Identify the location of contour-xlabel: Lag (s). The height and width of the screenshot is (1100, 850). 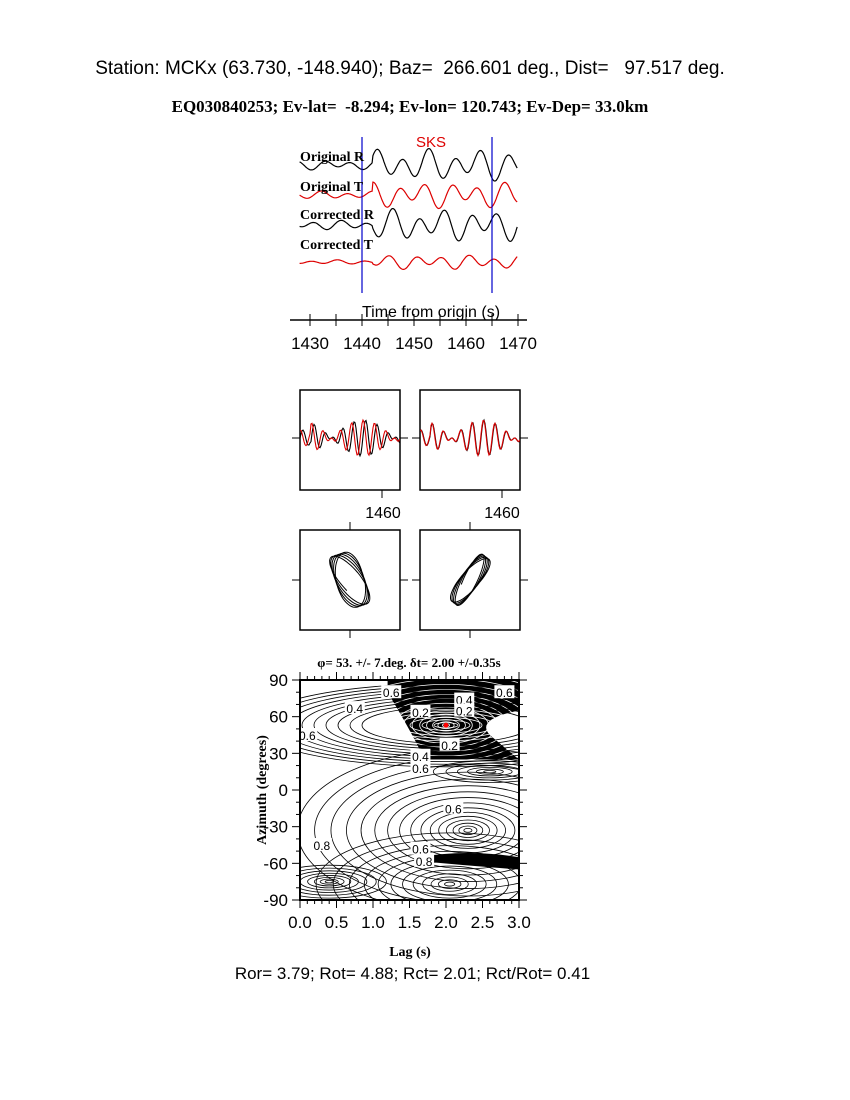
(410, 952).